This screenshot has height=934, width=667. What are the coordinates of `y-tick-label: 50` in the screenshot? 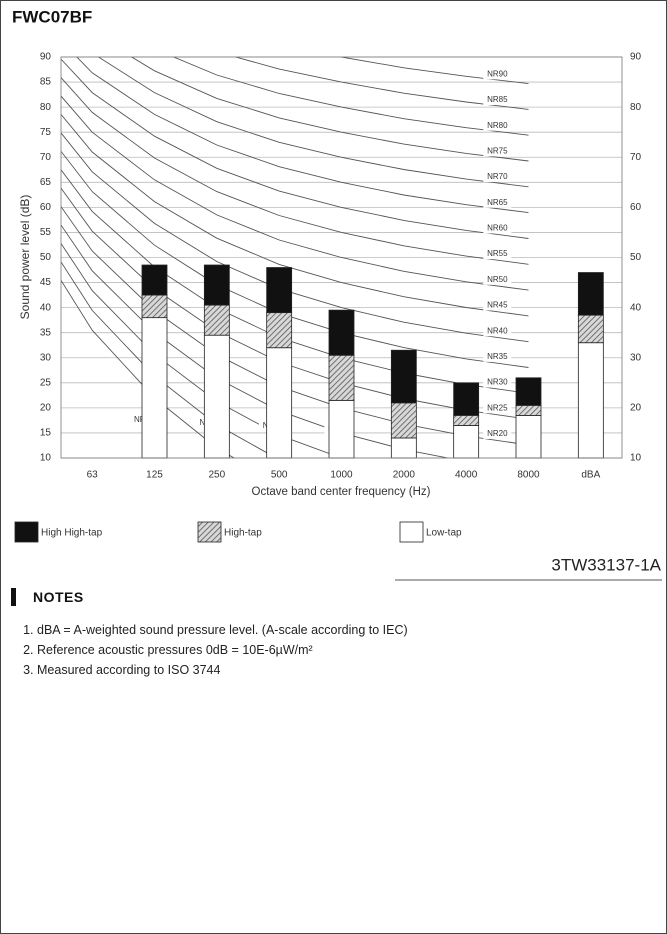 It's located at (46, 257).